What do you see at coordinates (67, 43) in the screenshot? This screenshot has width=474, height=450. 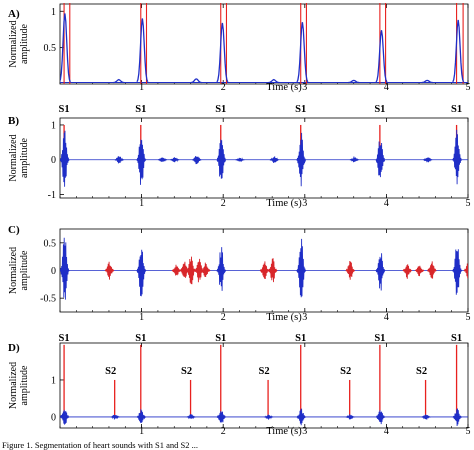 I see `gate-series` at bounding box center [67, 43].